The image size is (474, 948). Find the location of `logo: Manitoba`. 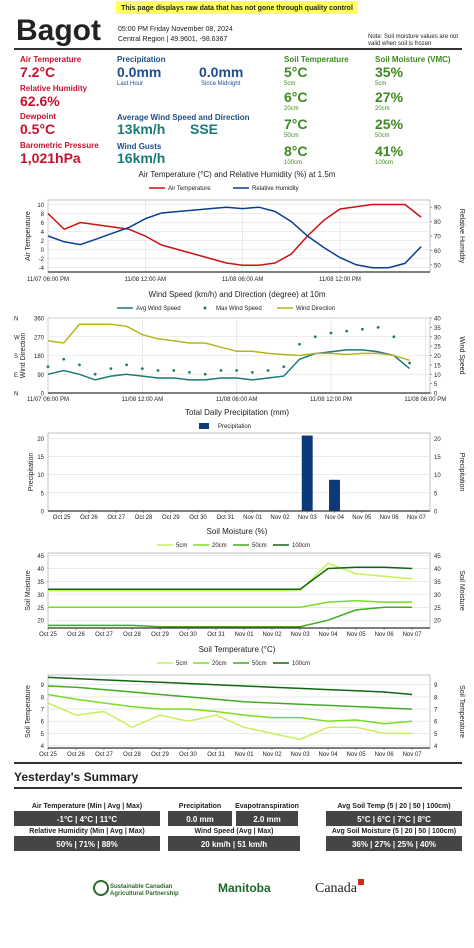

logo: Manitoba is located at coordinates (244, 888).